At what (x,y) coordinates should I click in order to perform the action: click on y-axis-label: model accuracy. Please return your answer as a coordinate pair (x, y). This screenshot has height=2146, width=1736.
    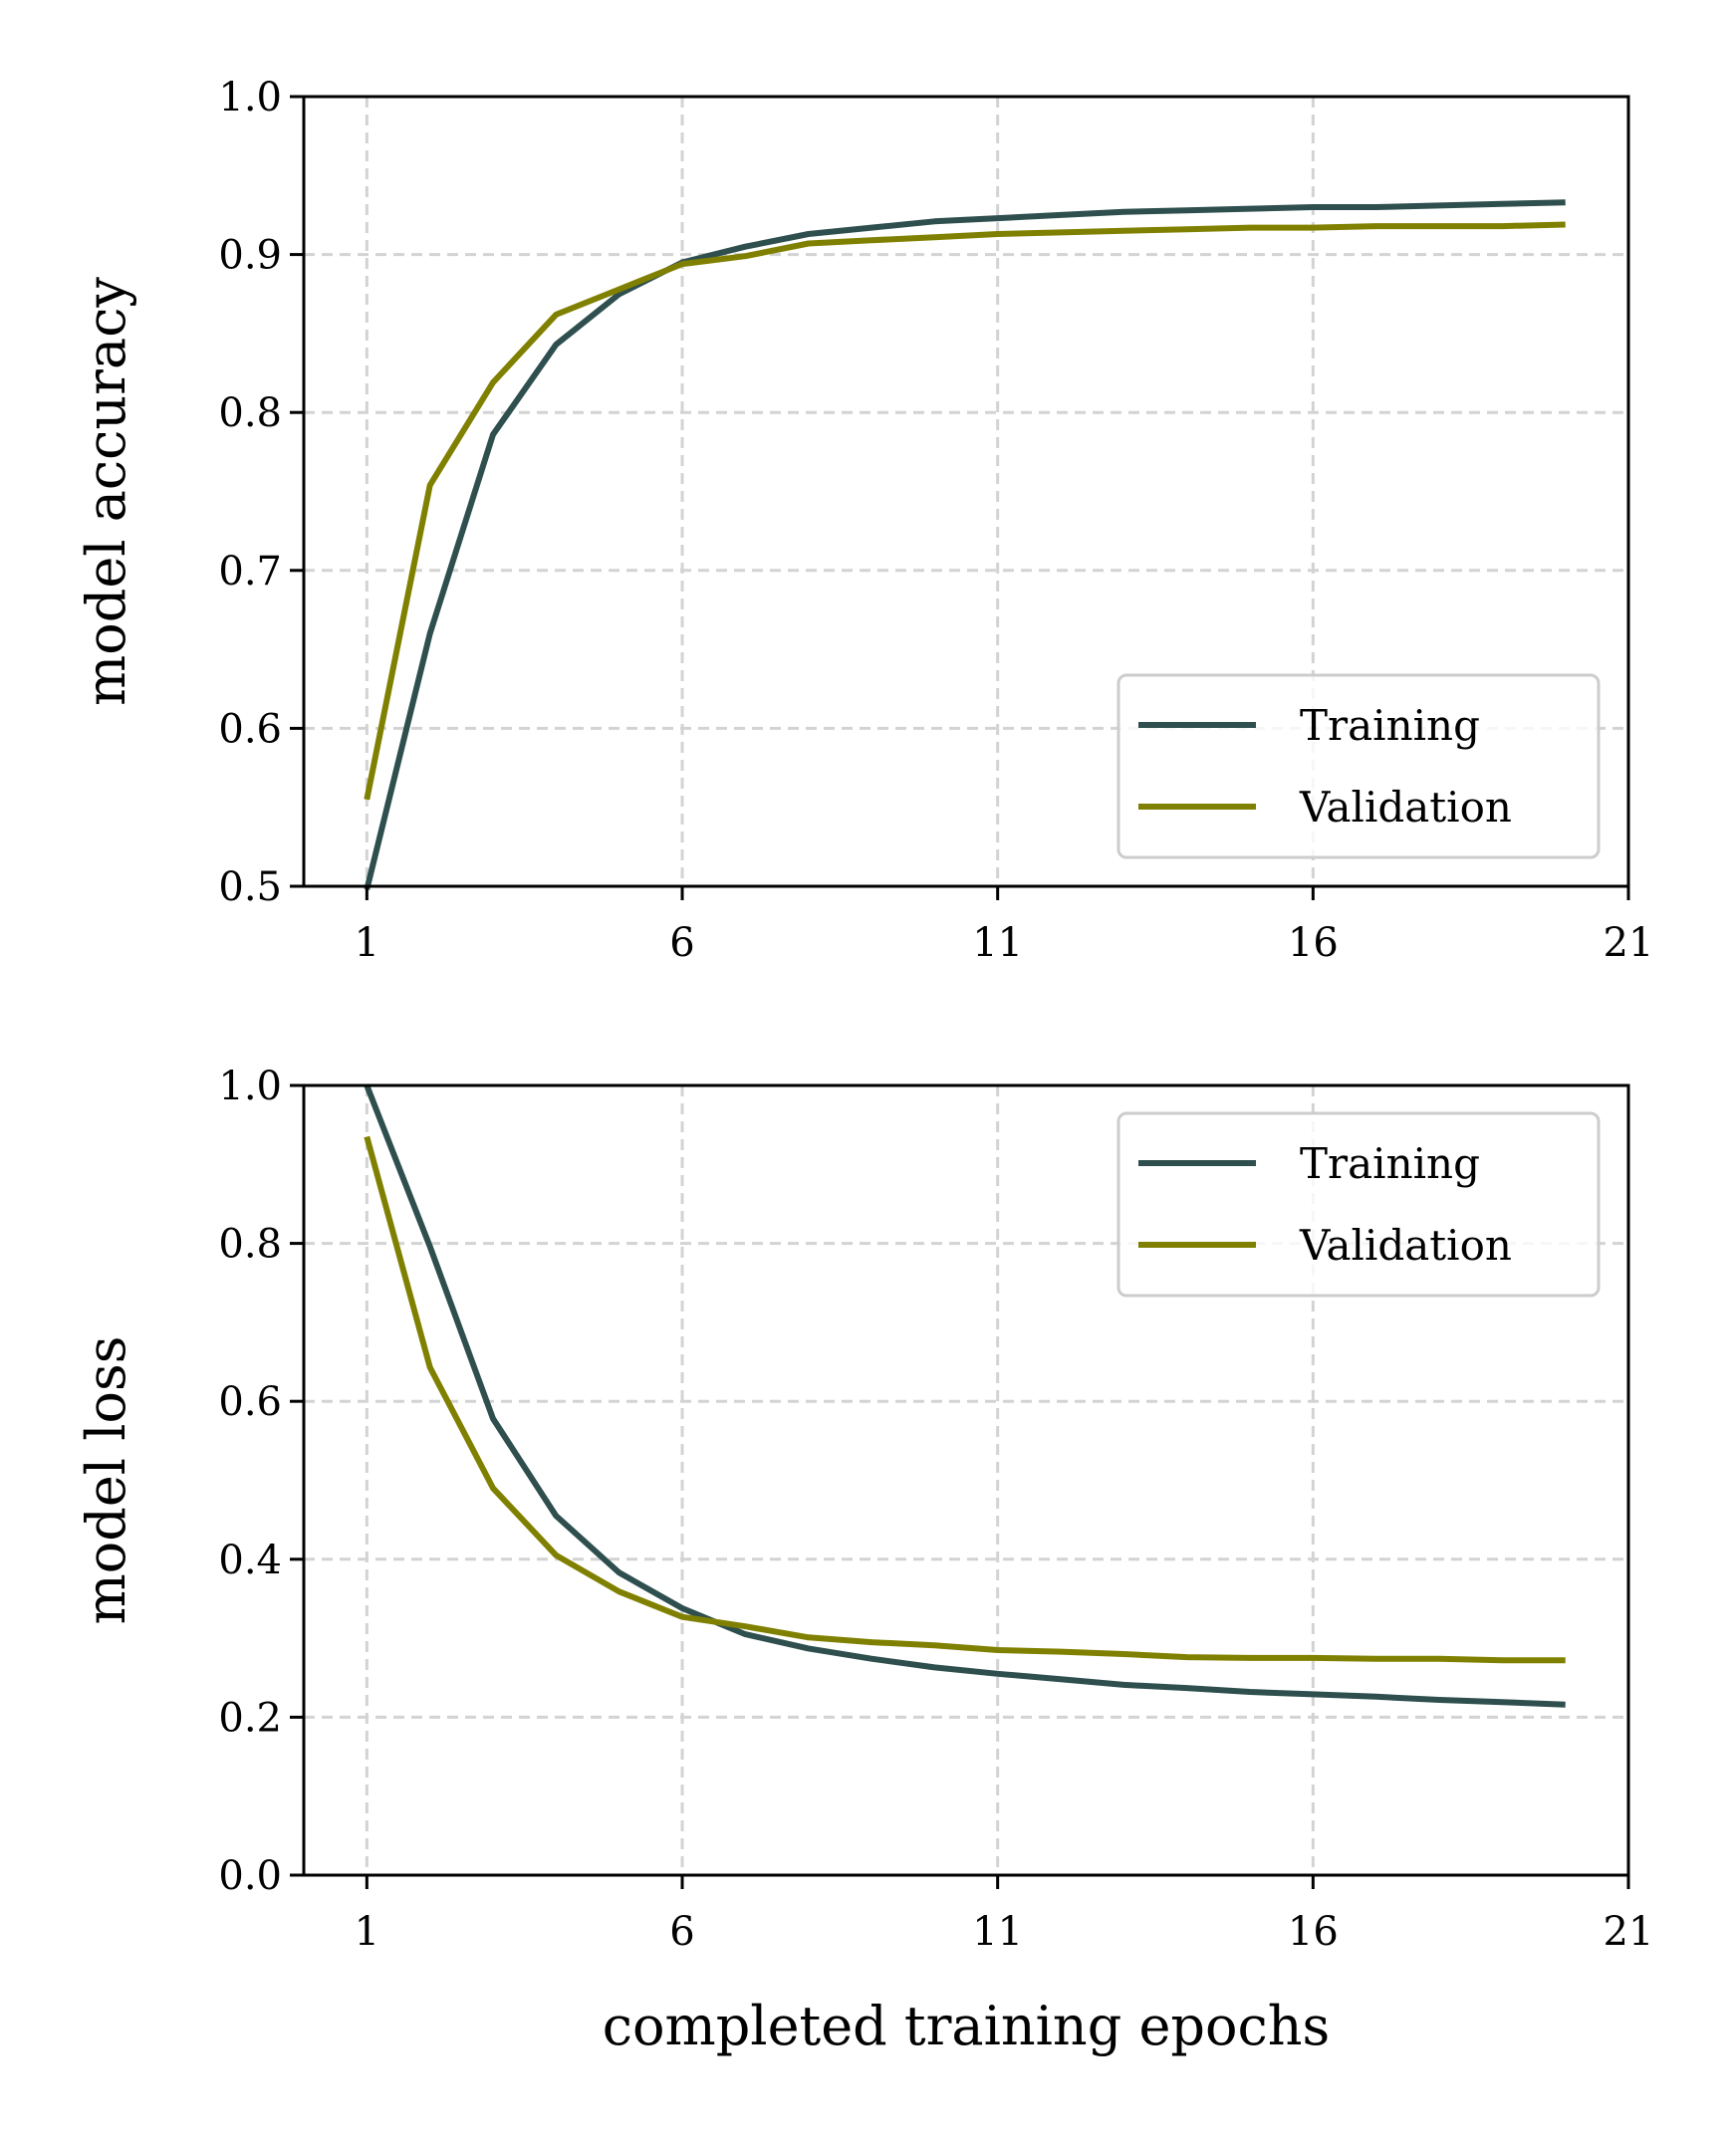
    Looking at the image, I should click on (106, 491).